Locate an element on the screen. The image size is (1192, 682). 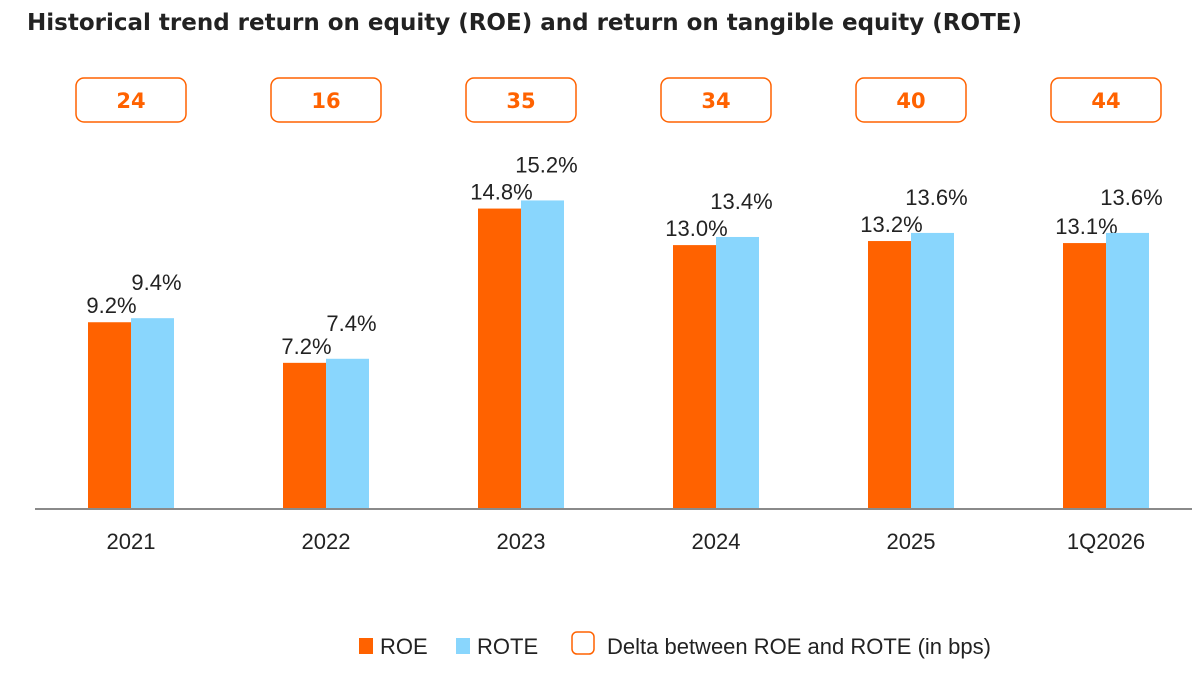
label-rote-2025: 13.6% is located at coordinates (936, 197).